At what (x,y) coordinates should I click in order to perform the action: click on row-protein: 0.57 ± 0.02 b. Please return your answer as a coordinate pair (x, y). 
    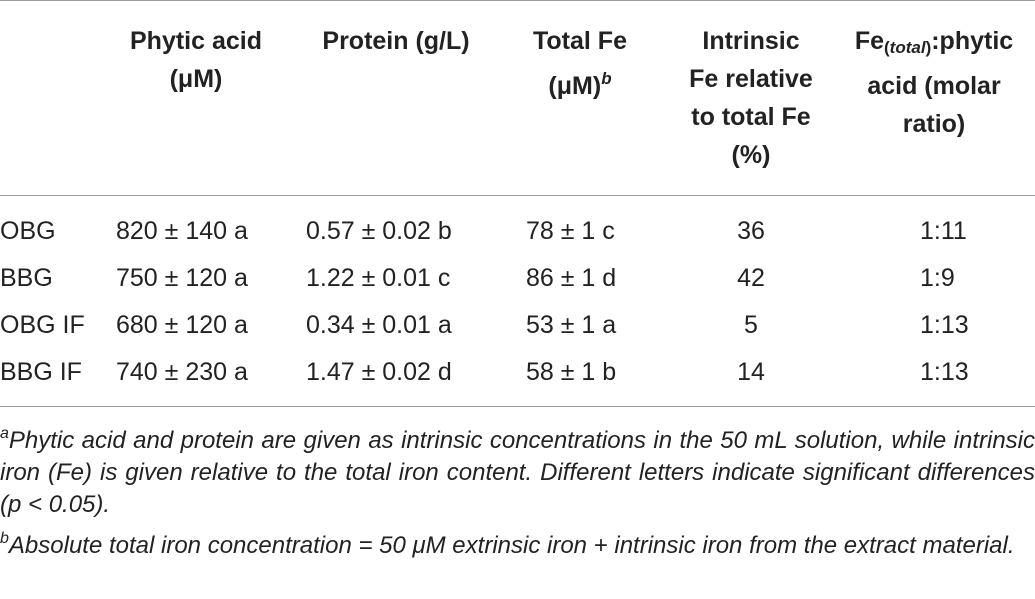
    Looking at the image, I should click on (379, 231).